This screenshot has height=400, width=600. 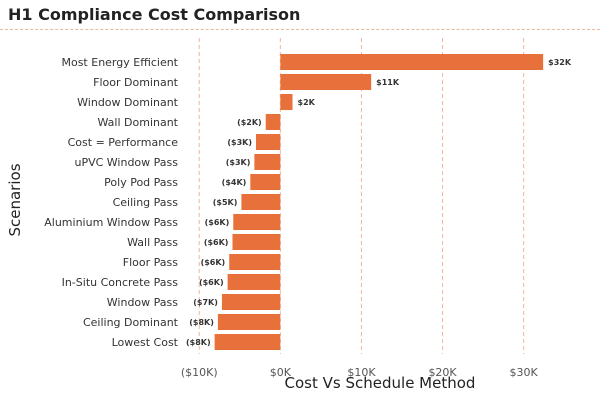 I want to click on y-axis-title: Scenarios, so click(x=15, y=199).